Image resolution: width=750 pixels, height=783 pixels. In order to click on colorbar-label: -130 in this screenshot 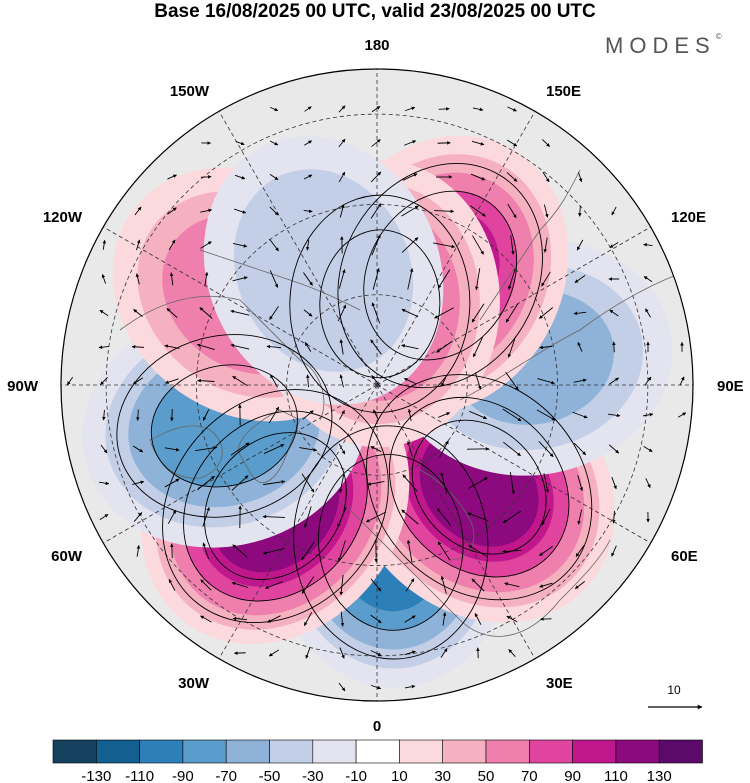, I will do `click(96, 775)`.